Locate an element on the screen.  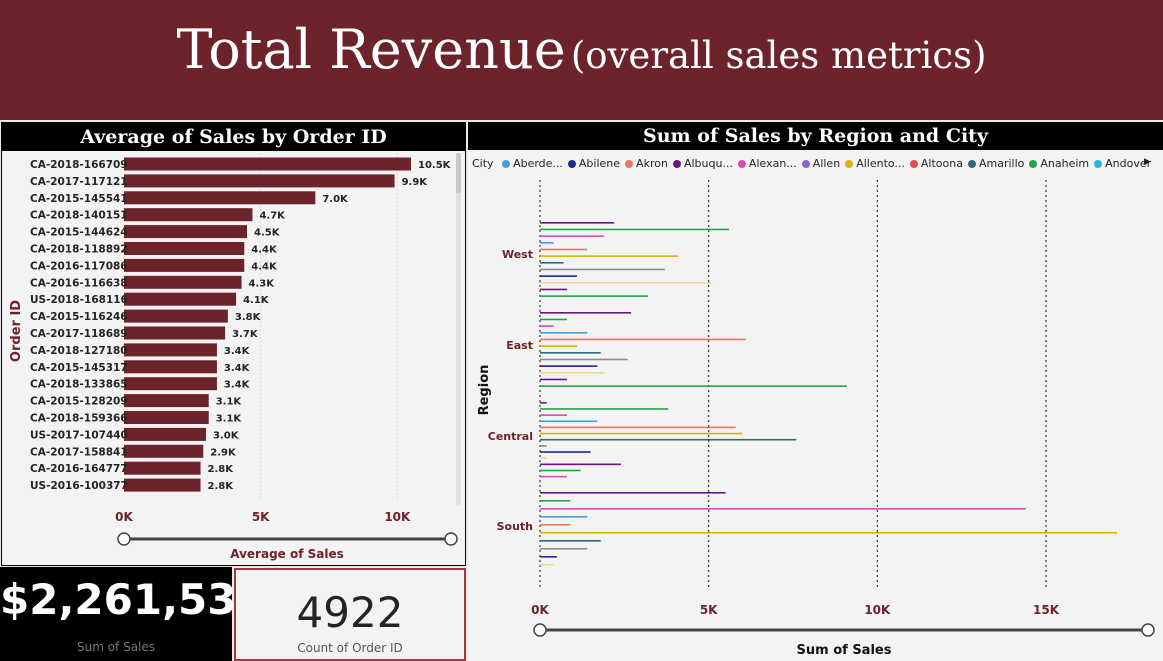
legend-item: Akron is located at coordinates (646, 163).